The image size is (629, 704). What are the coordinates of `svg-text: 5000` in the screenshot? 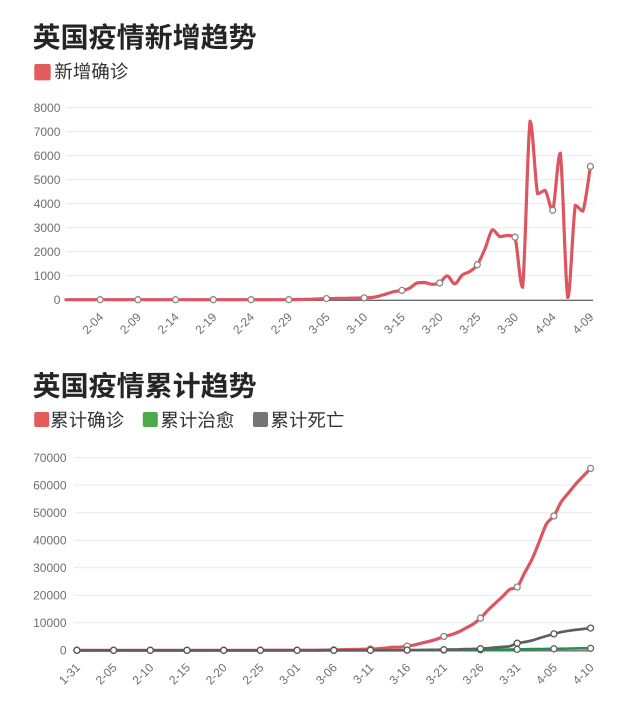 It's located at (47, 180).